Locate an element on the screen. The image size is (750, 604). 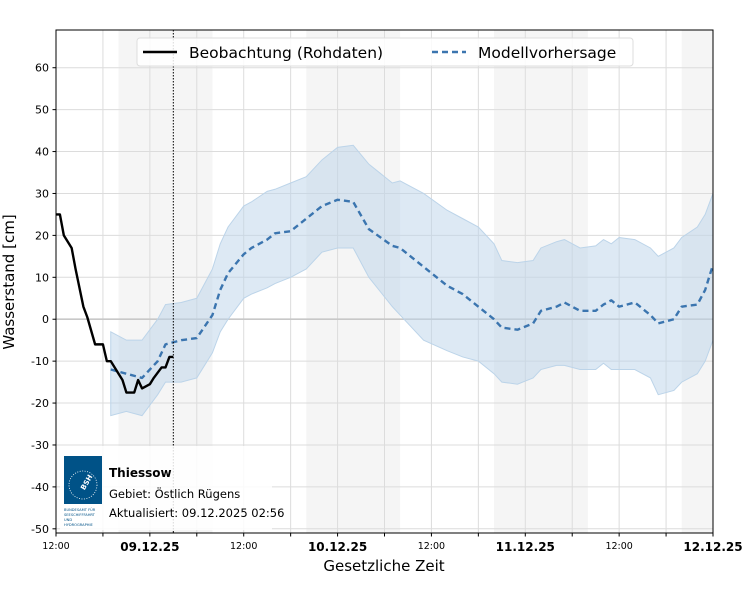
svg-text: BUNDESAMT FÜR is located at coordinates (80, 509).